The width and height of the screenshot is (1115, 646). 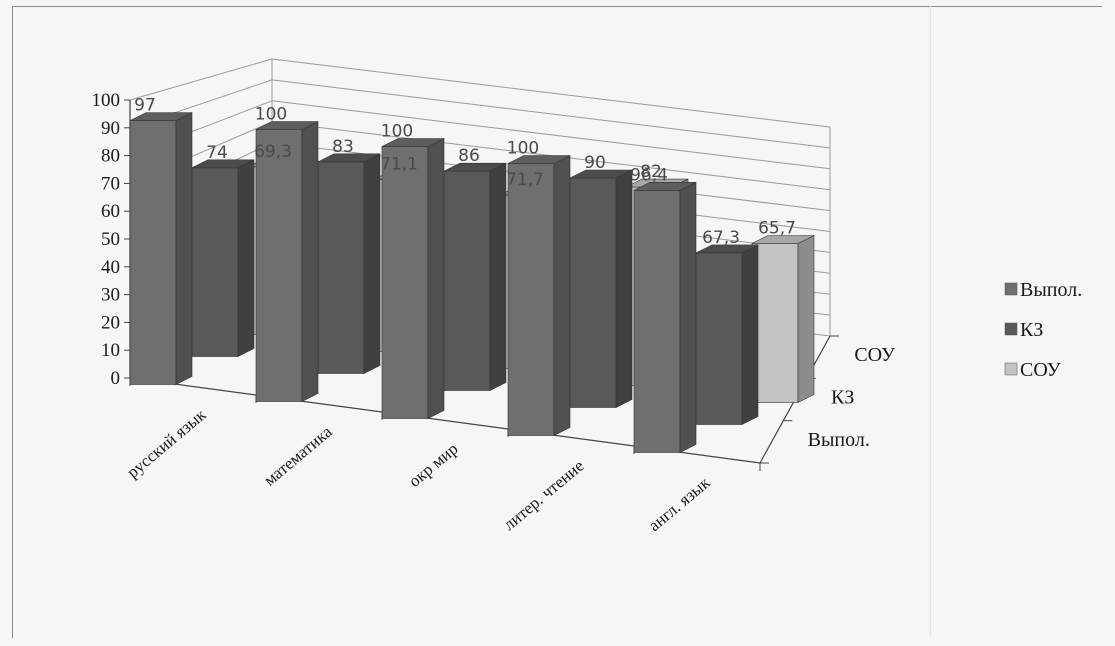 I want to click on bar-СОУ-4, so click(x=783, y=319).